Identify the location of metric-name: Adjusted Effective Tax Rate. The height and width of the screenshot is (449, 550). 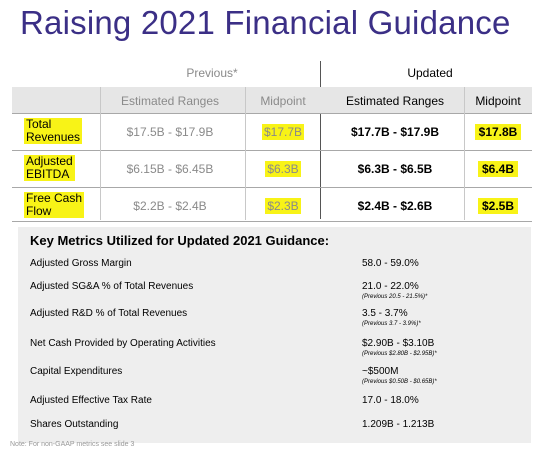
(91, 400).